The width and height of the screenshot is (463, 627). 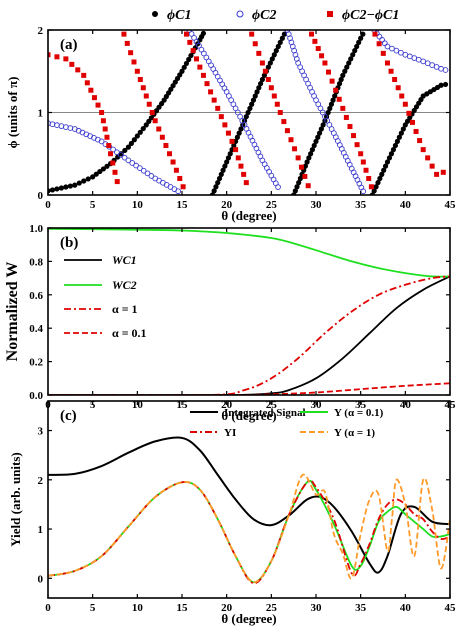 I want to click on legend-label: ϕC2, so click(x=264, y=15).